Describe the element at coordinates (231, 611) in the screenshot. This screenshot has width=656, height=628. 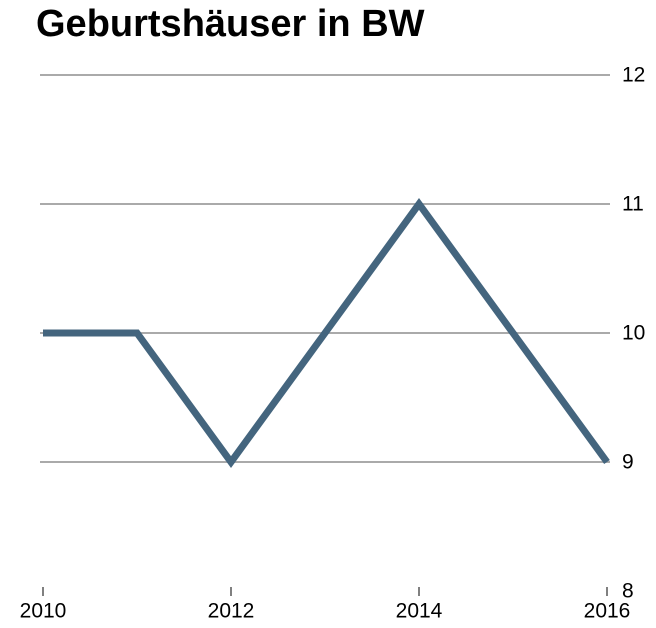
I see `x-tick-label: 2012` at that location.